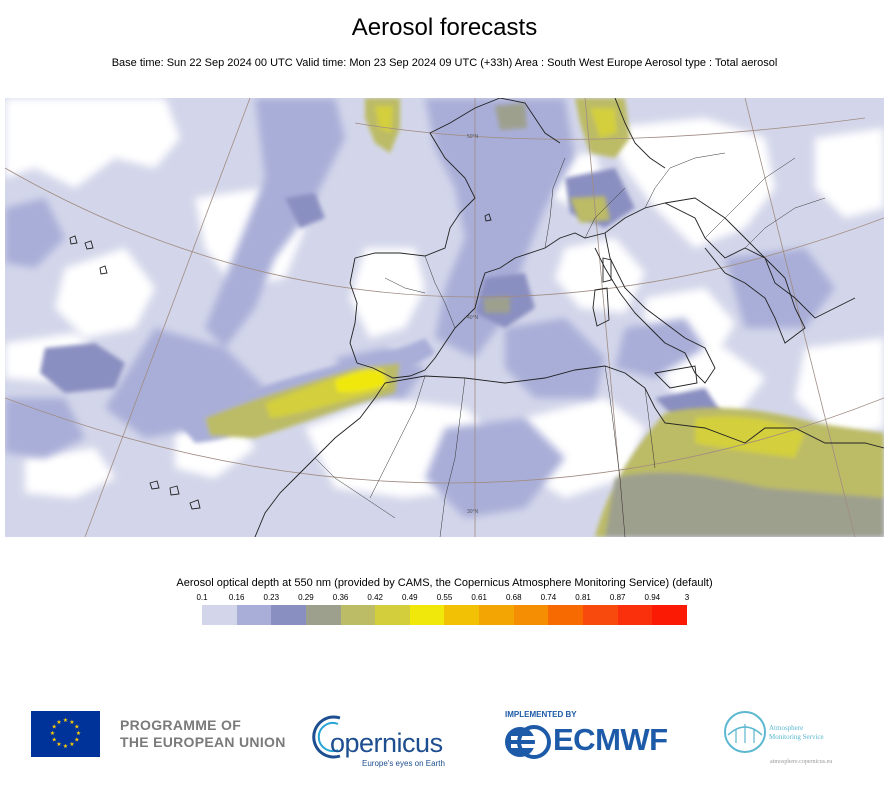 Image resolution: width=889 pixels, height=800 pixels. What do you see at coordinates (528, 742) in the screenshot?
I see `ecmwf-symbol-icon` at bounding box center [528, 742].